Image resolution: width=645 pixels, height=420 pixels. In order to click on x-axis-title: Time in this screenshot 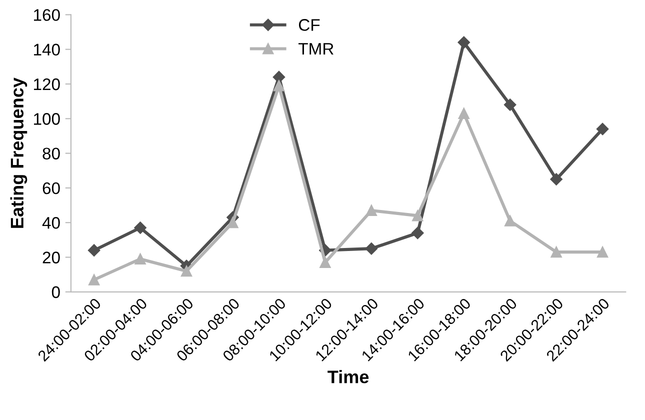, I will do `click(348, 377)`.